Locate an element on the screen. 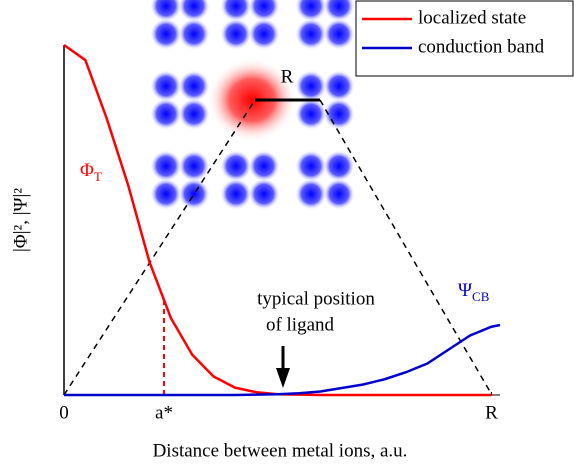 This screenshot has height=466, width=574. legend is located at coordinates (464, 38).